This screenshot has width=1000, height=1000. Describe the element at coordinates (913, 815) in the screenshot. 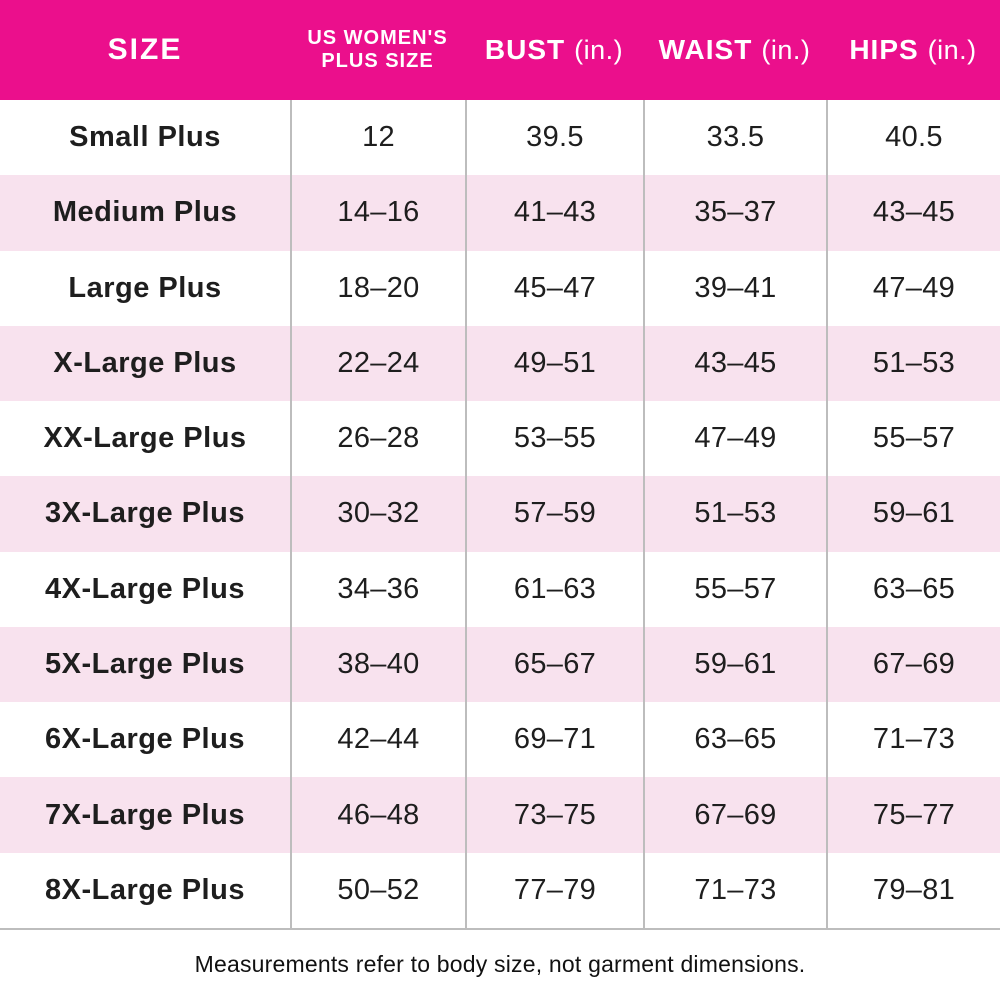

I see `hips-cell: 75–77` at that location.